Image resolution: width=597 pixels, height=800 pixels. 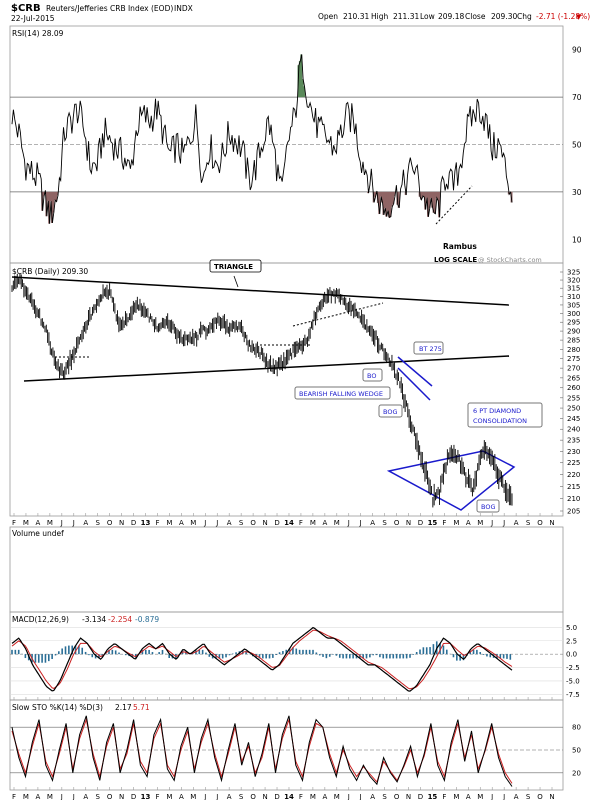 What do you see at coordinates (563, 16) in the screenshot?
I see `chg-value: -2.71 (-1.28%)` at bounding box center [563, 16].